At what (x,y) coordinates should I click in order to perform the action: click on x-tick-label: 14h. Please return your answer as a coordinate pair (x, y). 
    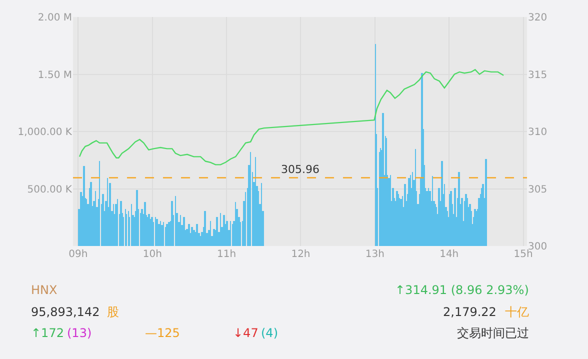
    Looking at the image, I should click on (449, 254).